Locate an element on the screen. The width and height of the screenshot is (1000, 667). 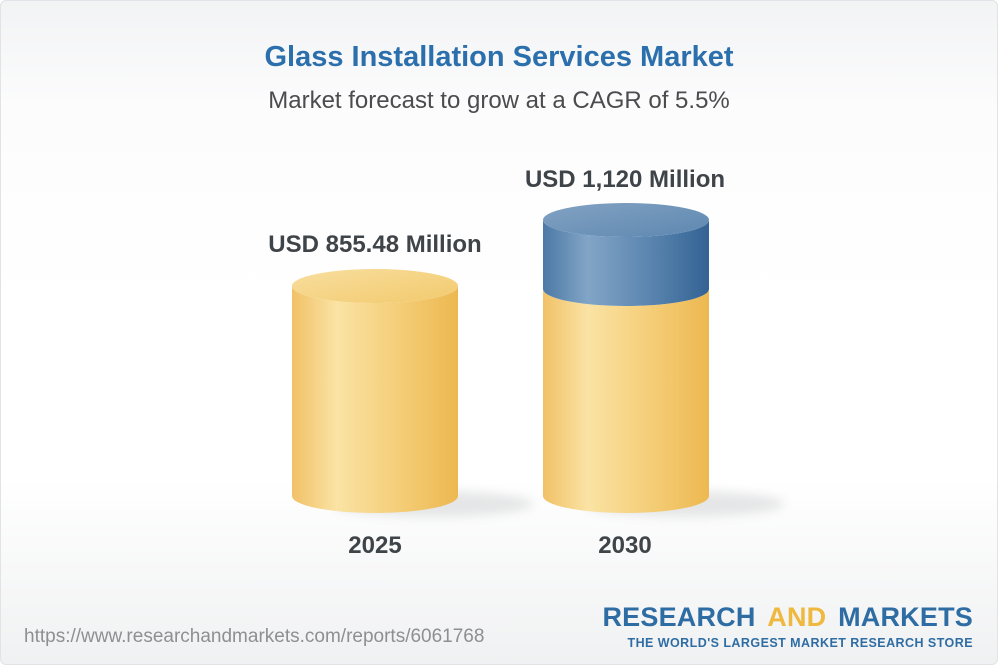
category-label-2025: 2025 is located at coordinates (375, 545).